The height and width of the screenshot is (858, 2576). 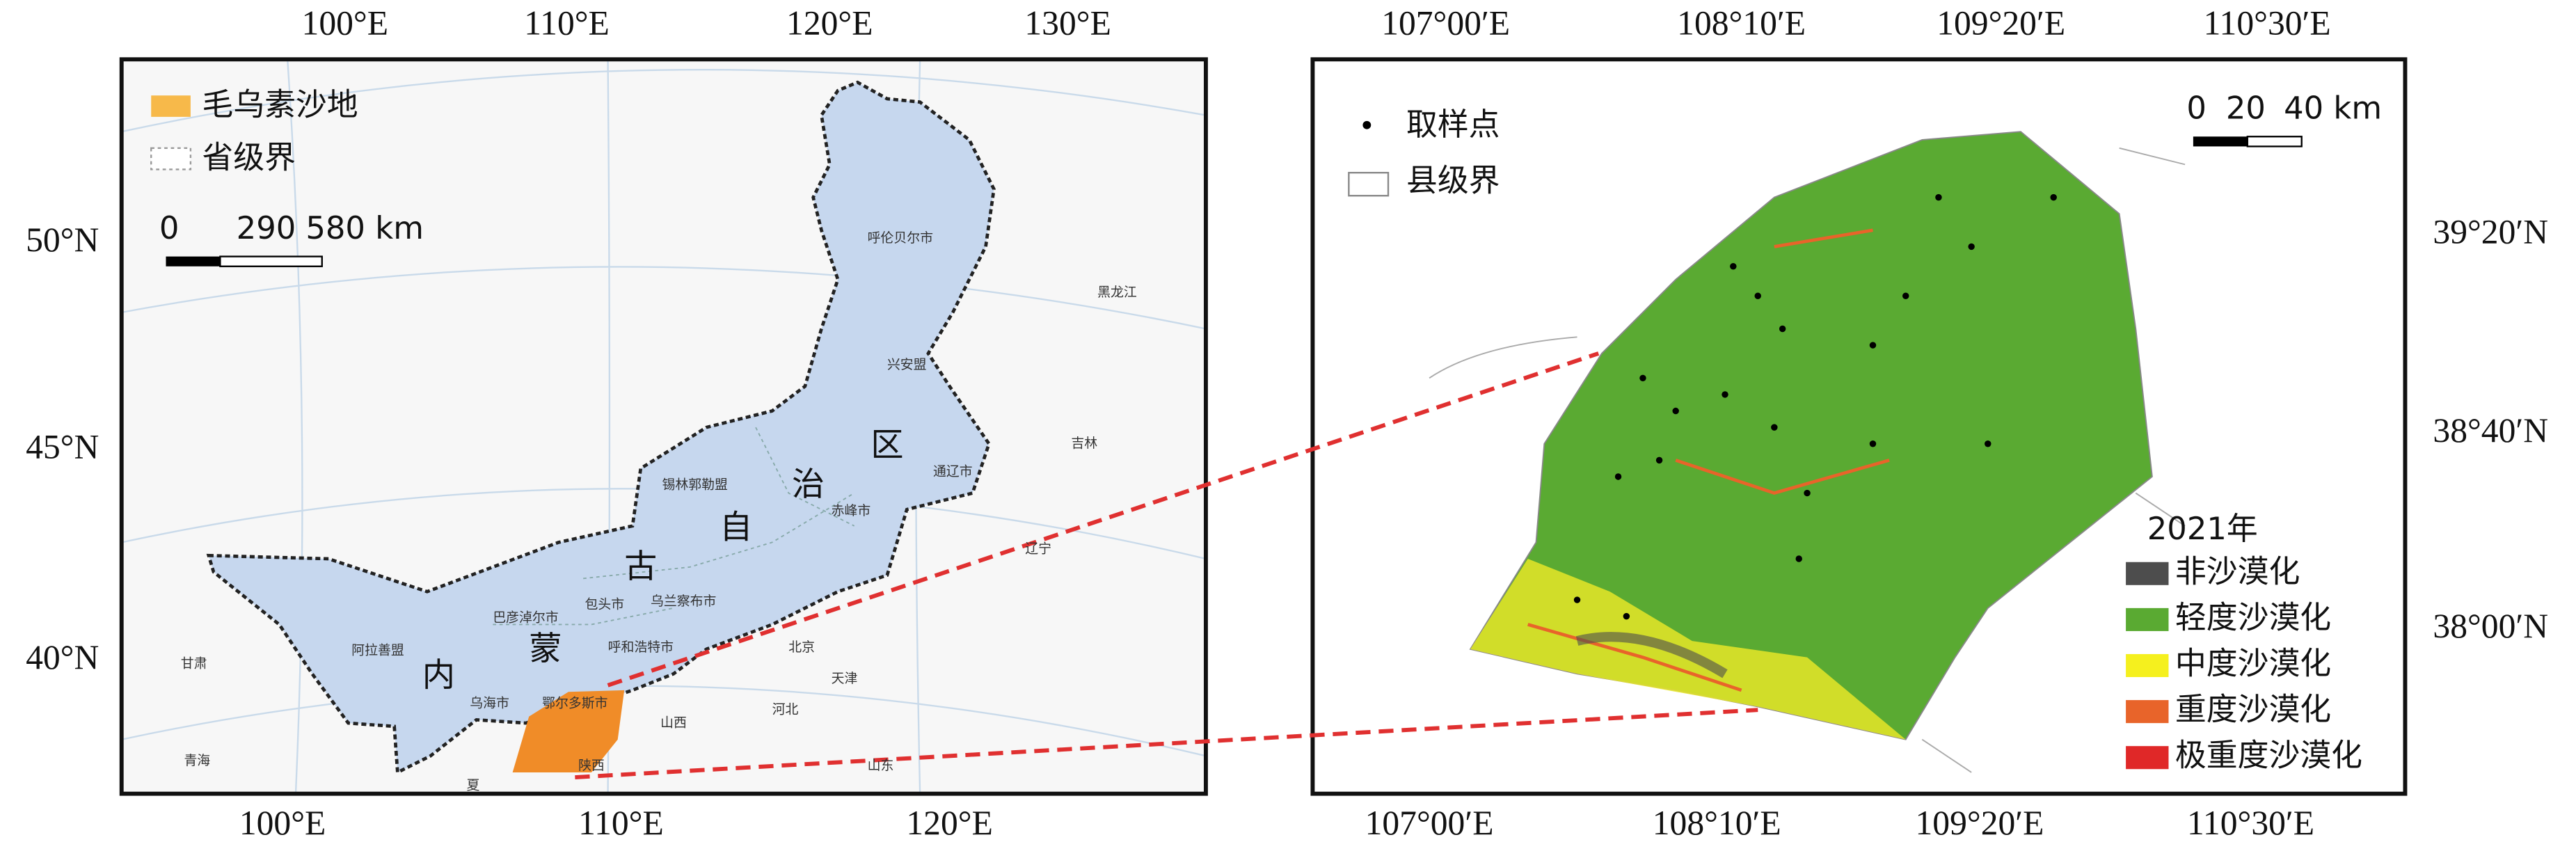 What do you see at coordinates (1453, 180) in the screenshot?
I see `legend-label: 县级界` at bounding box center [1453, 180].